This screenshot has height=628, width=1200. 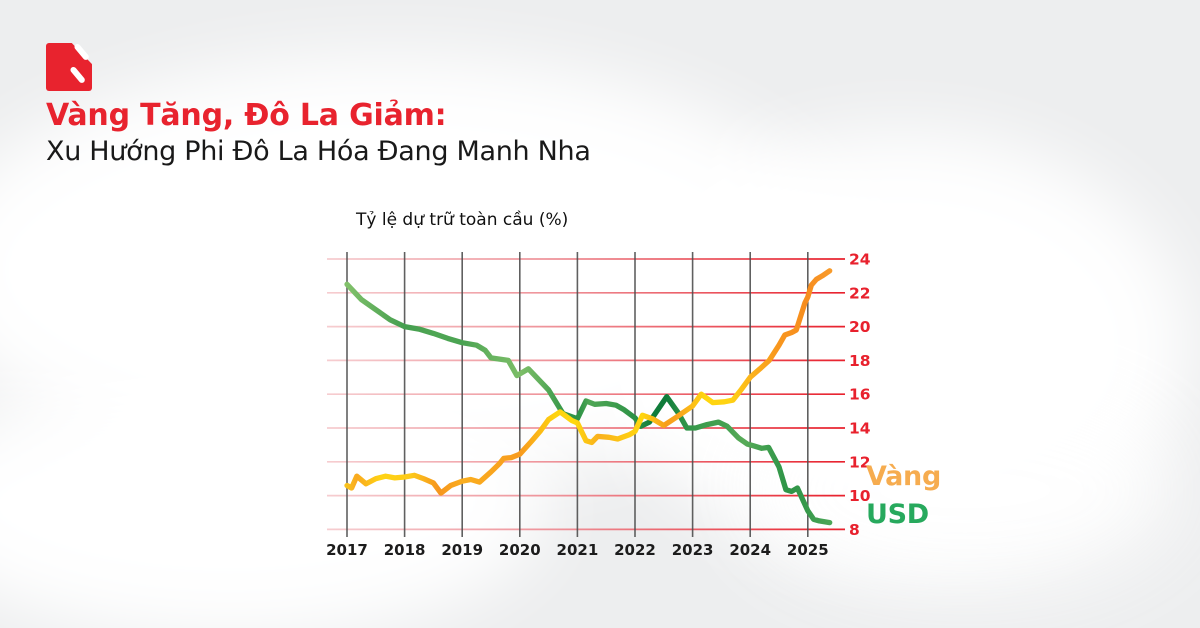 I want to click on legend-usd-label: USD, so click(x=897, y=514).